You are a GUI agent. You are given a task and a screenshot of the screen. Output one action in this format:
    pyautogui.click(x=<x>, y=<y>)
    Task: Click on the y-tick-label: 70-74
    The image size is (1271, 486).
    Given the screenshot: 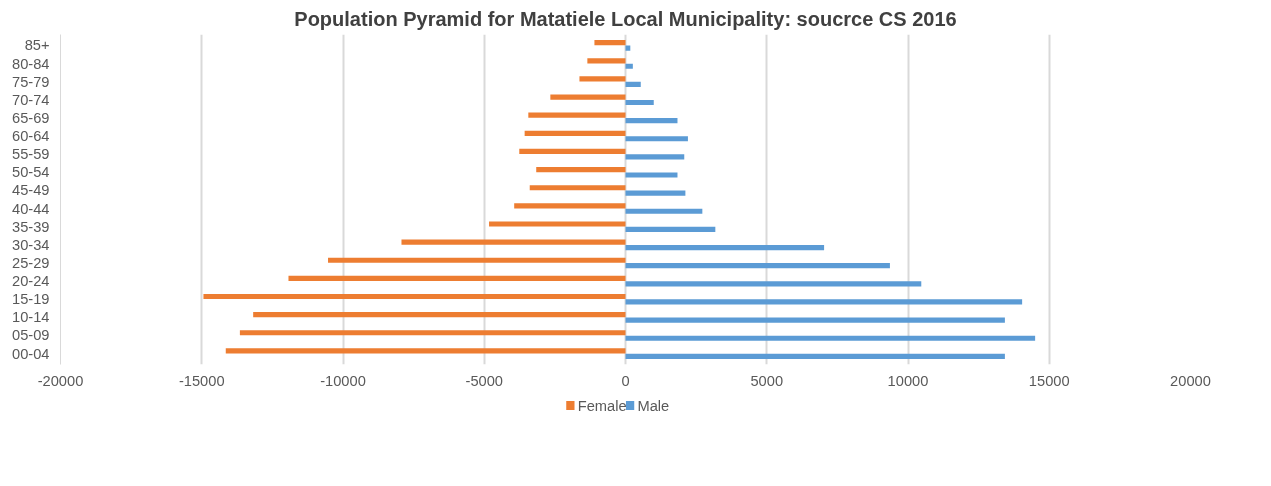 What is the action you would take?
    pyautogui.click(x=31, y=99)
    